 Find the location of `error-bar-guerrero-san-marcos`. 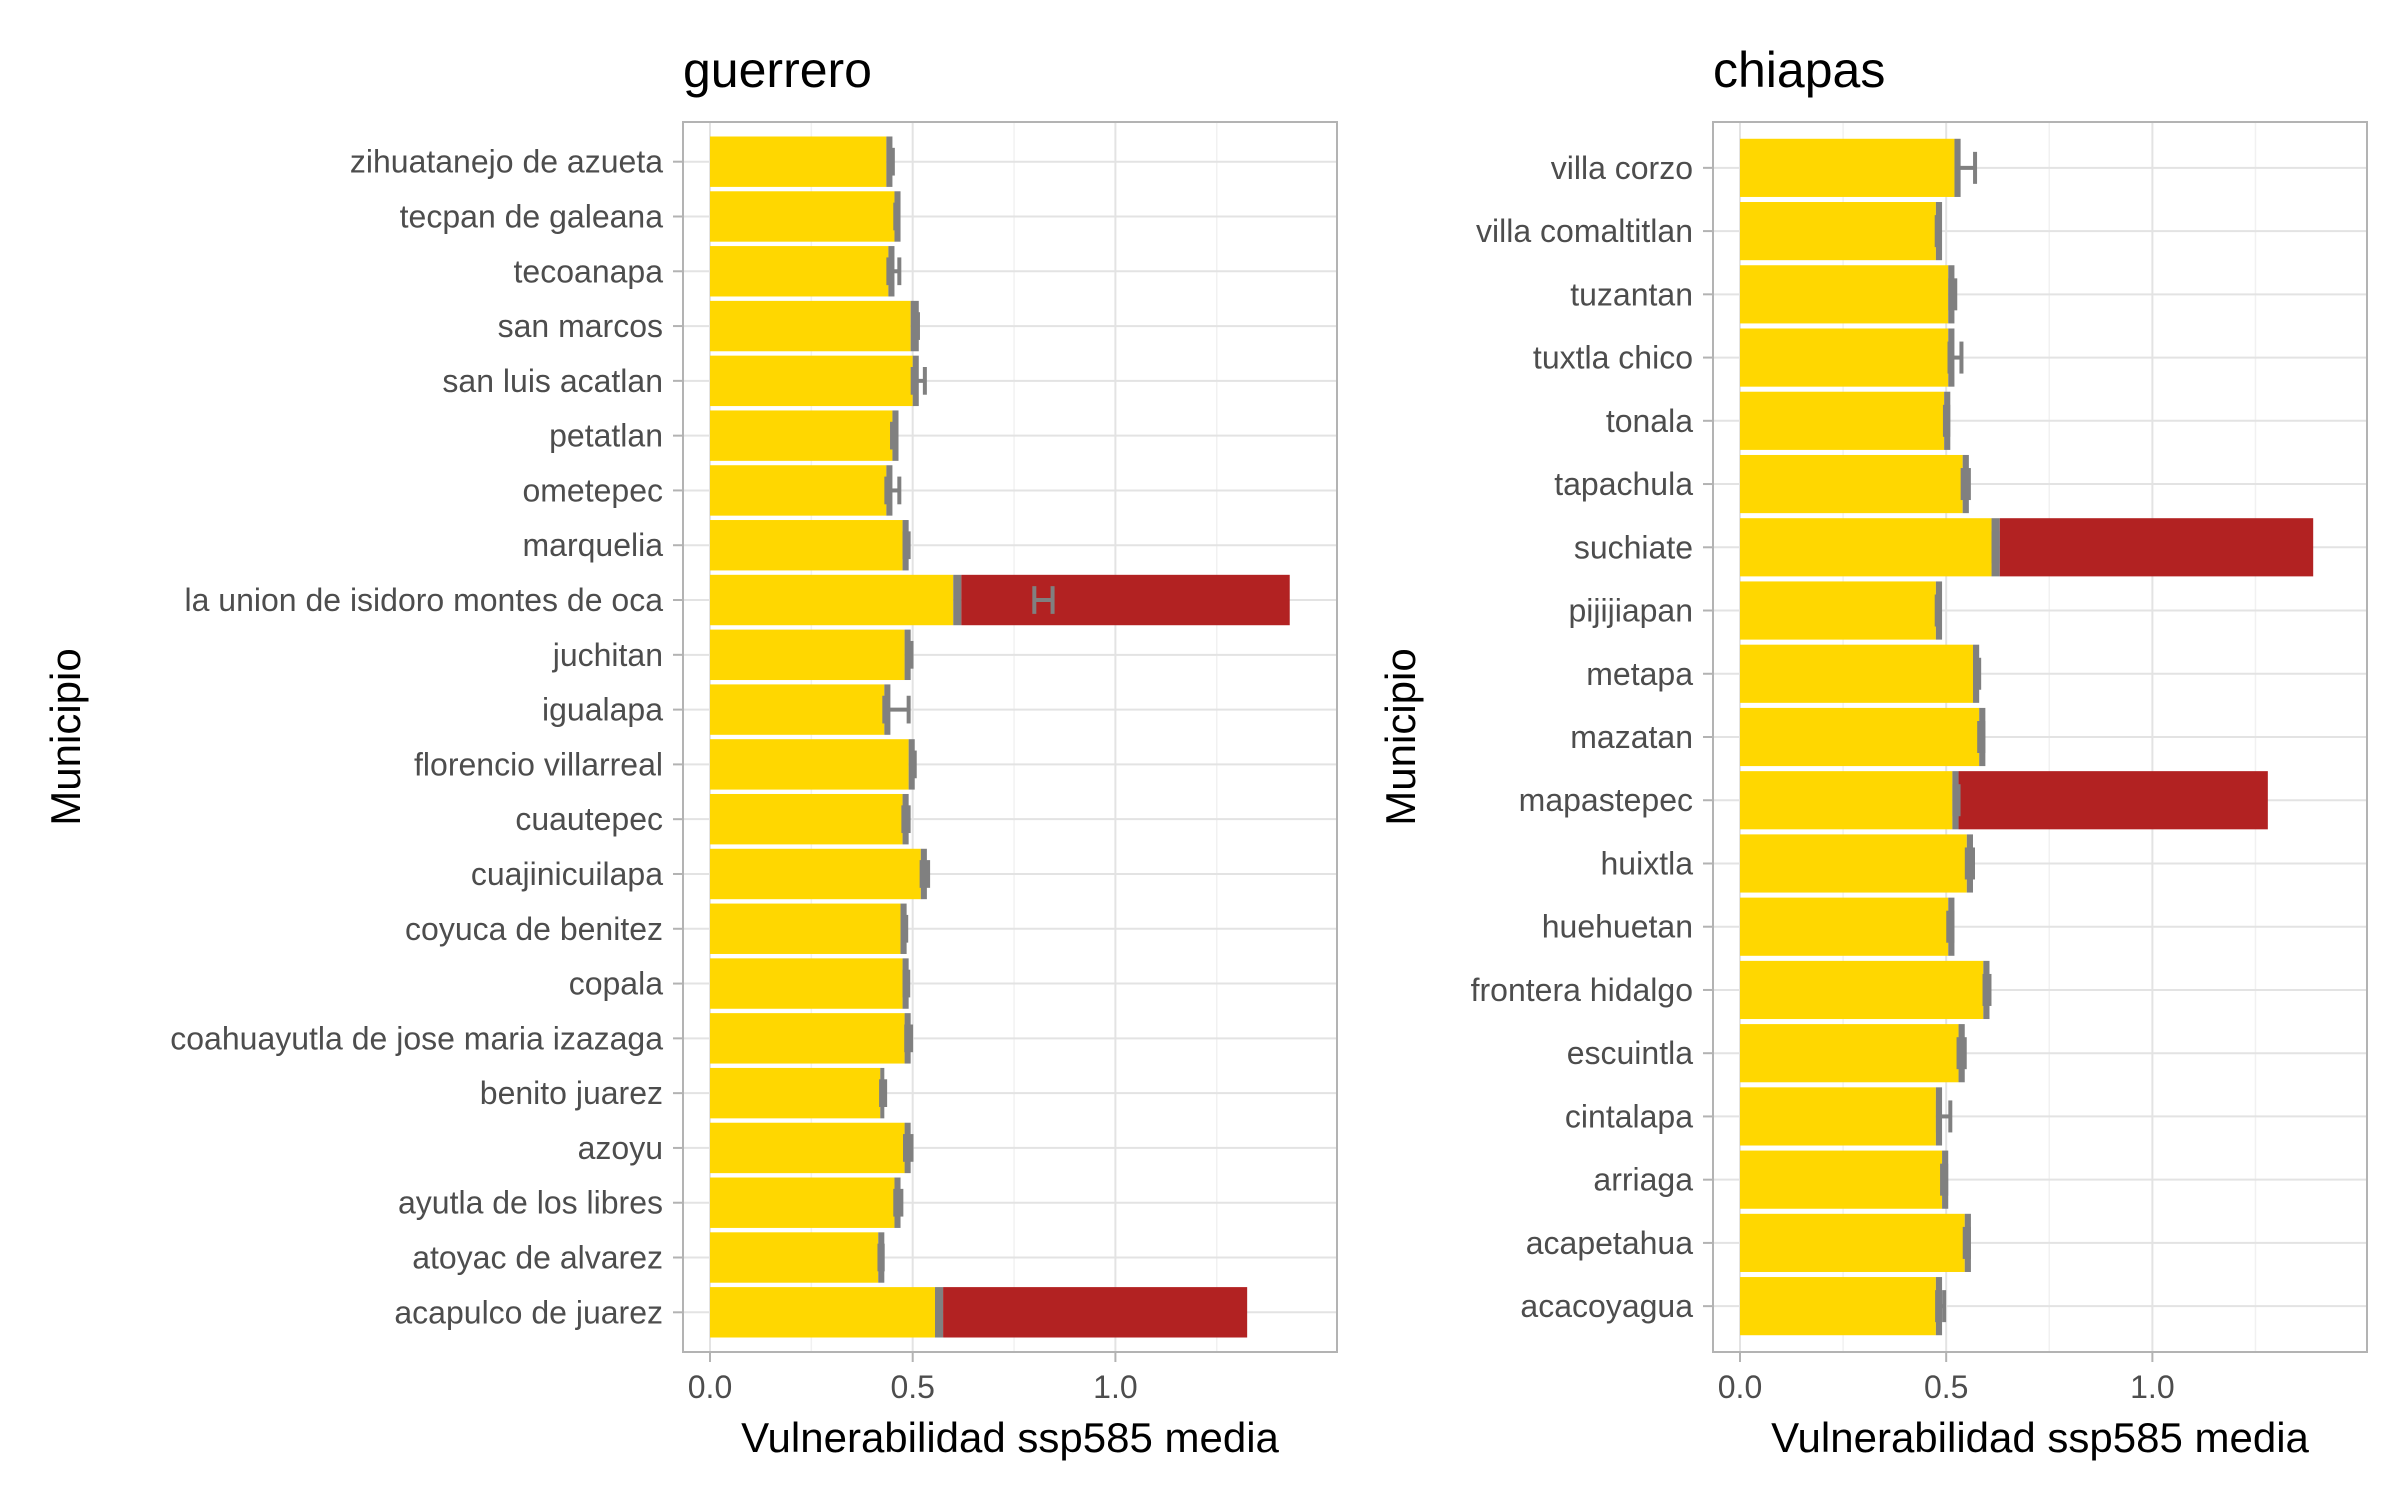

error-bar-guerrero-san-marcos is located at coordinates (916, 326).